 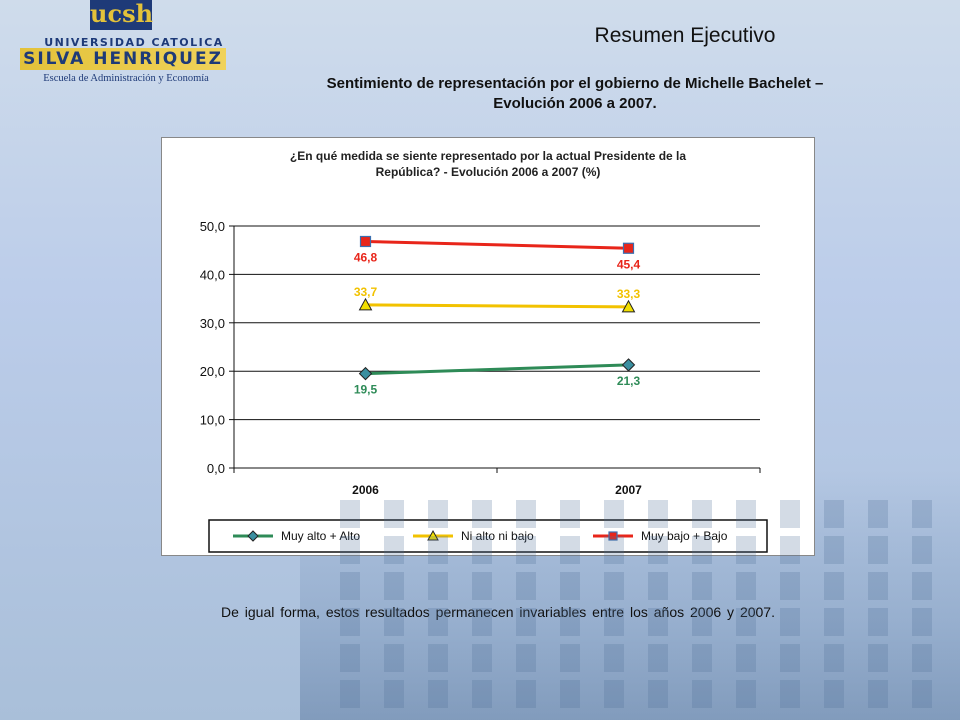 I want to click on x-tick-label: 2007, so click(x=628, y=490).